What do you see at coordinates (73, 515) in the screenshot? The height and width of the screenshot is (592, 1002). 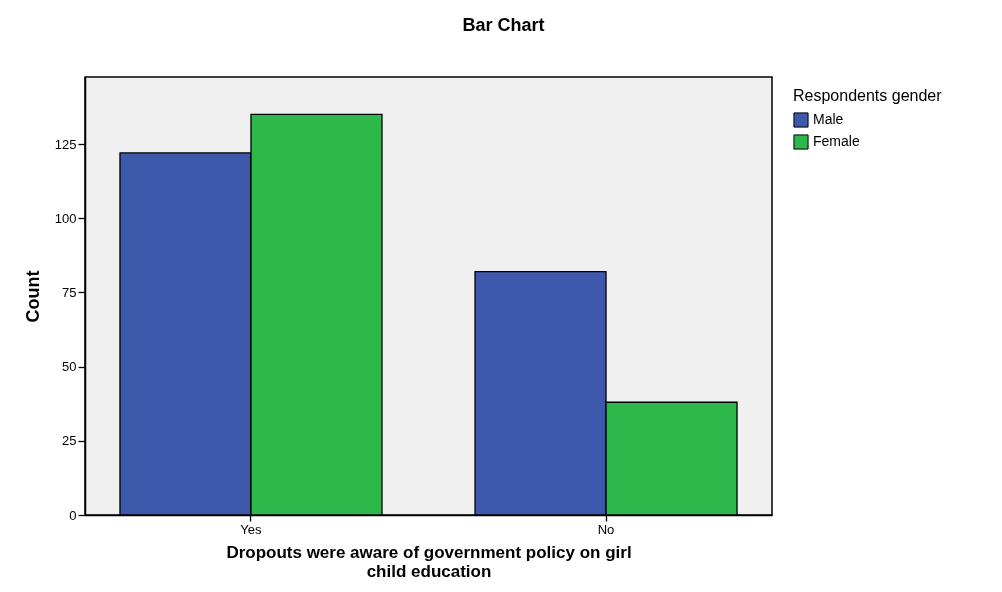 I see `y-tick-label: 0` at bounding box center [73, 515].